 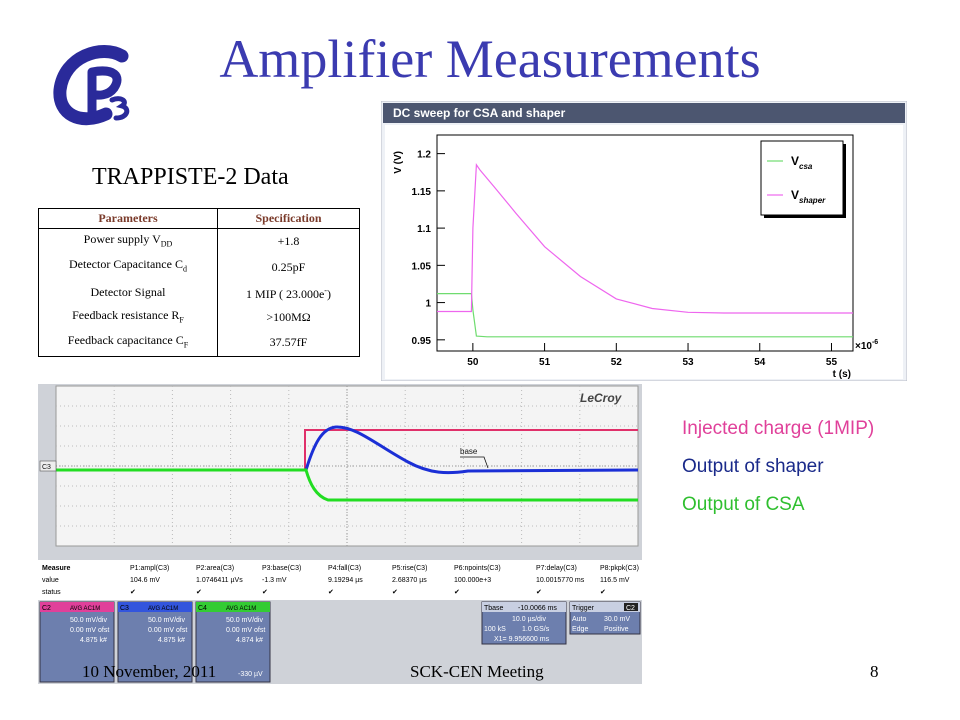 I want to click on timebase-div: 10.0 µs/div, so click(x=529, y=619).